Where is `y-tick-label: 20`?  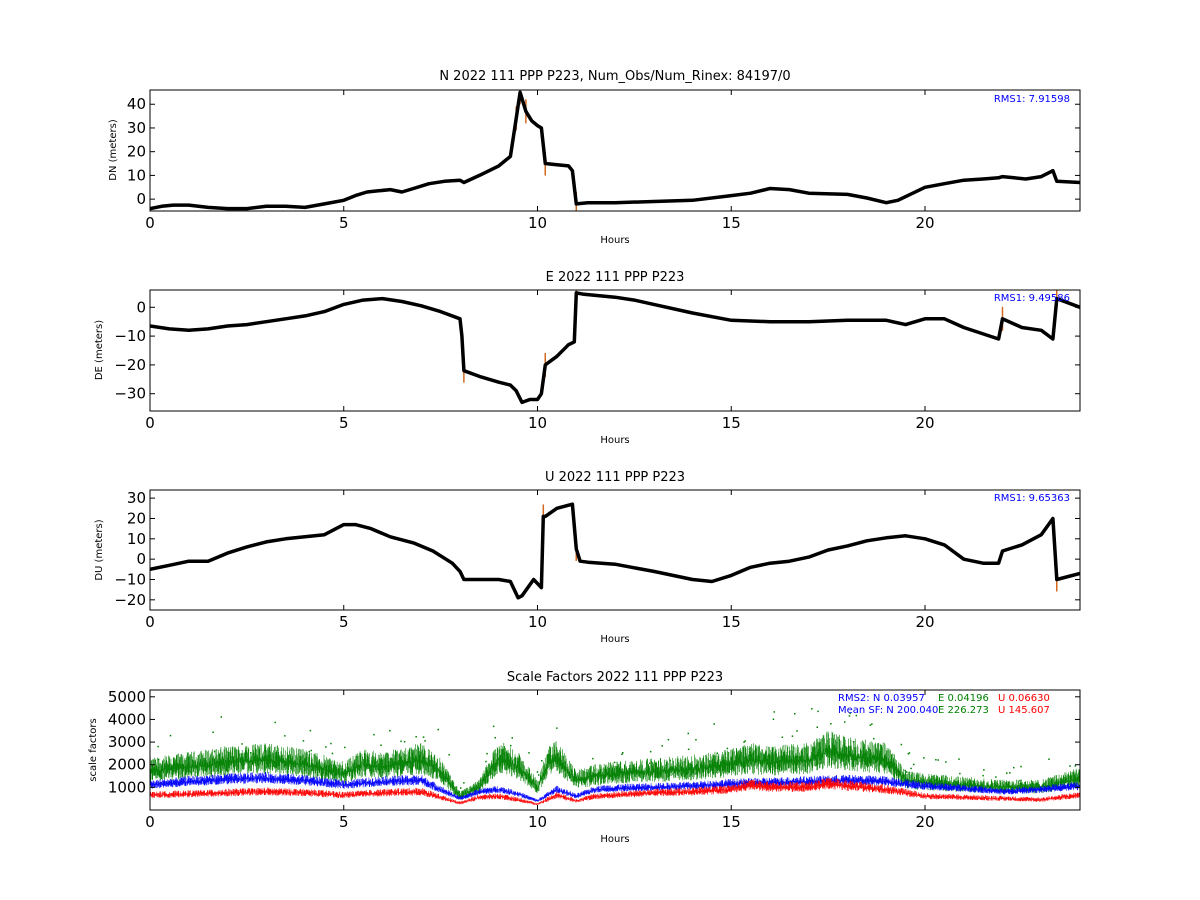
y-tick-label: 20 is located at coordinates (136, 152).